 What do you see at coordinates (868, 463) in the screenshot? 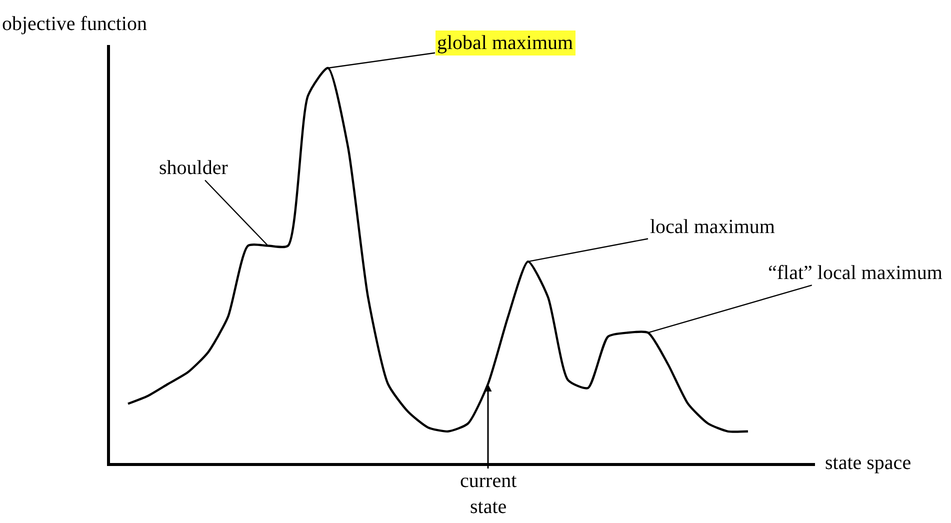
I see `x-axis-title: state space` at bounding box center [868, 463].